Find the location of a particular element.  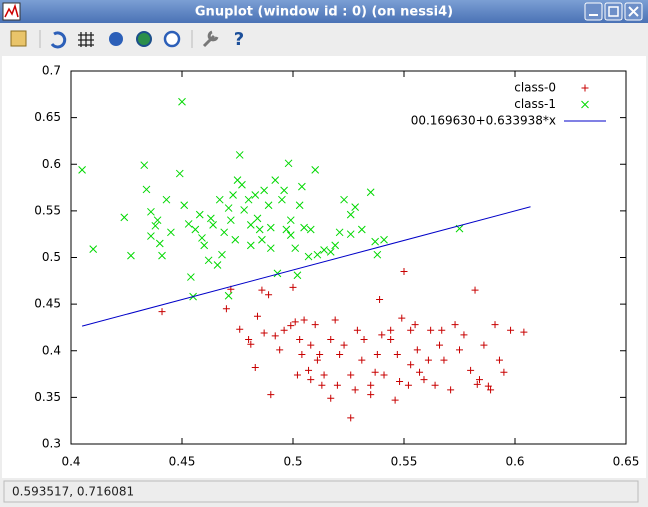

replot-button is located at coordinates (58, 40).